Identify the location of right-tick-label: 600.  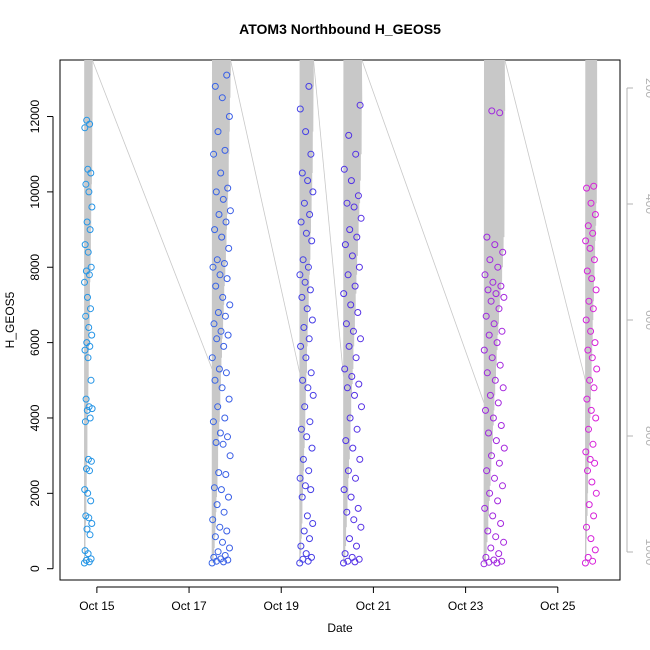
(646, 320).